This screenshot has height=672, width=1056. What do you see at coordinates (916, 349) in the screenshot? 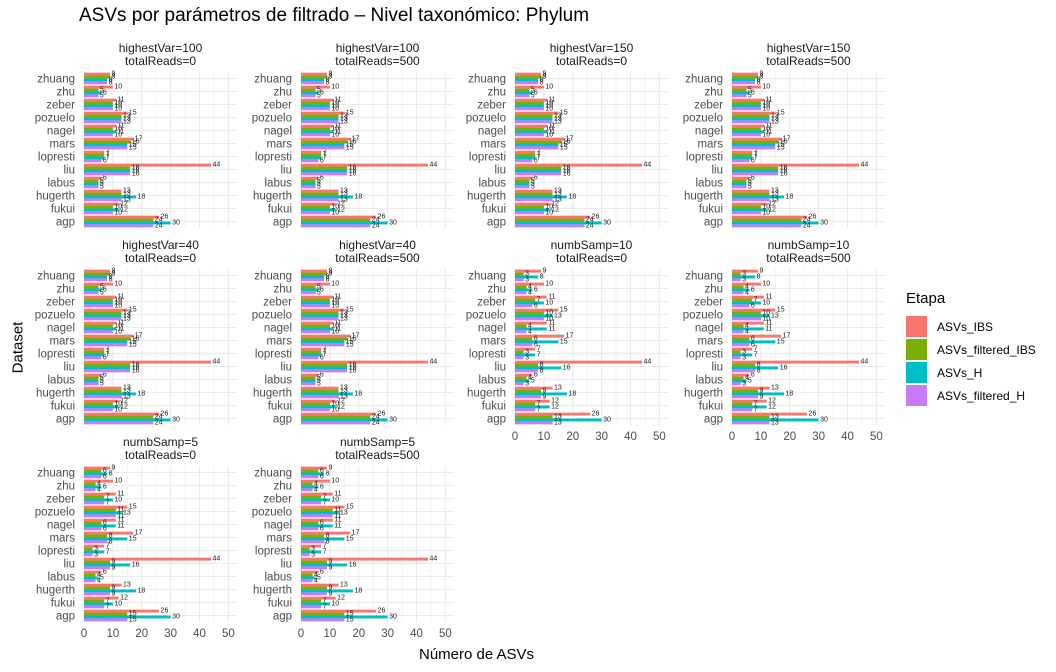
I see `legend-key-asvs-filtered-ibs` at bounding box center [916, 349].